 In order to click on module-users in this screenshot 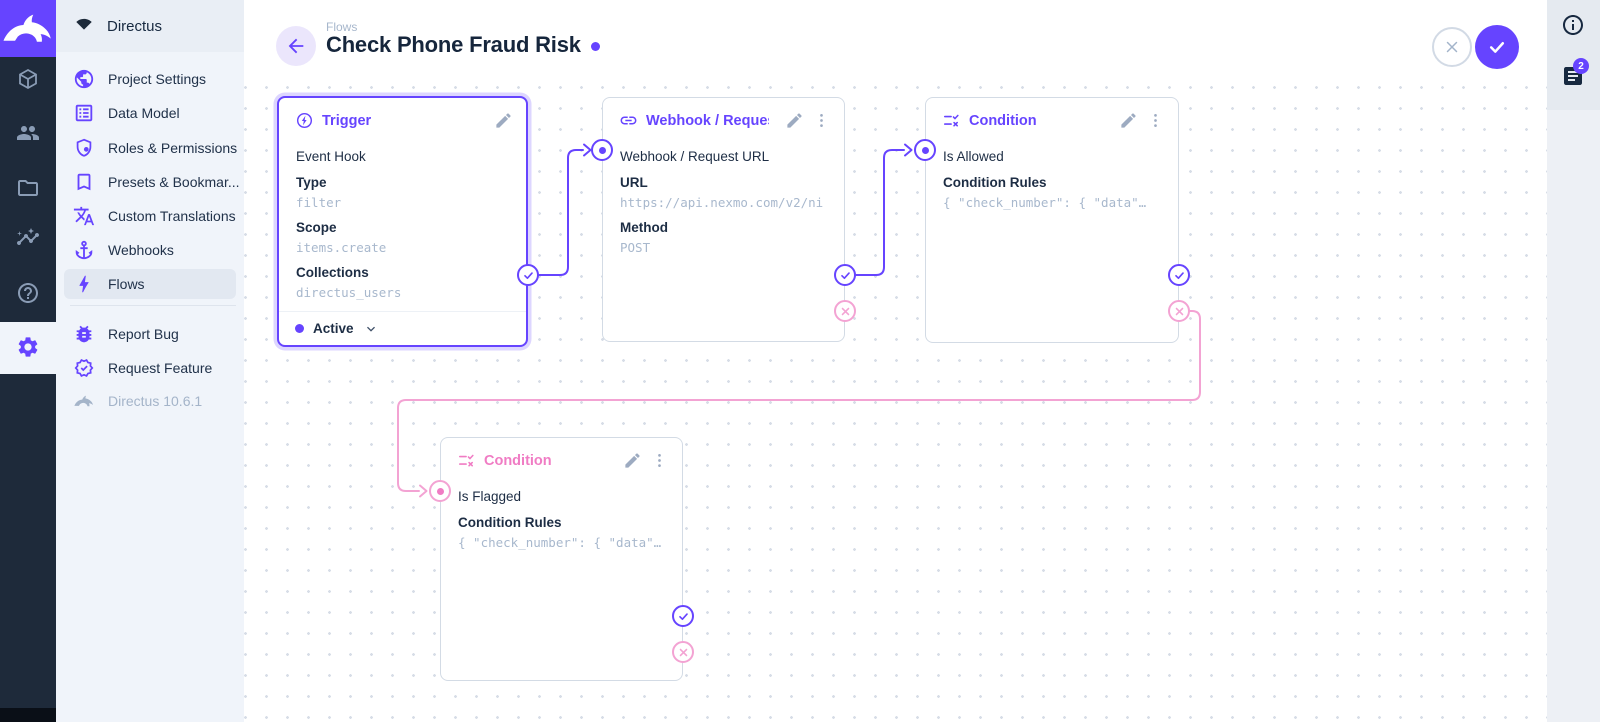, I will do `click(28, 133)`.